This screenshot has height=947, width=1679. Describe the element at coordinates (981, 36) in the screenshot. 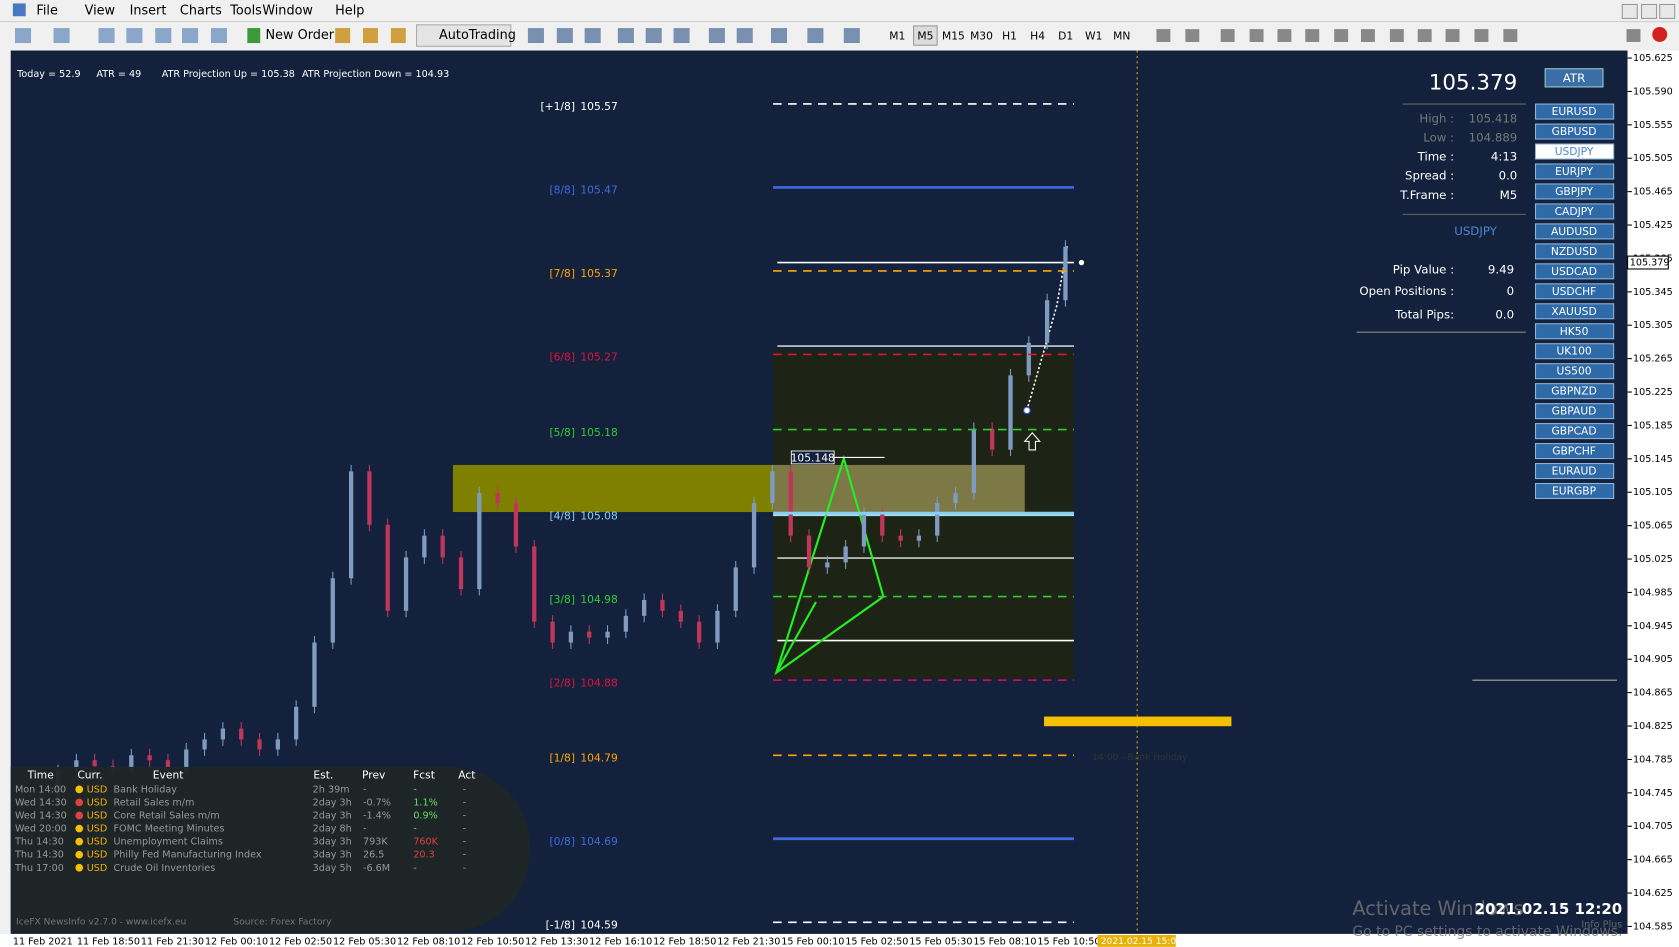

I see `timeframe-button: M30` at that location.